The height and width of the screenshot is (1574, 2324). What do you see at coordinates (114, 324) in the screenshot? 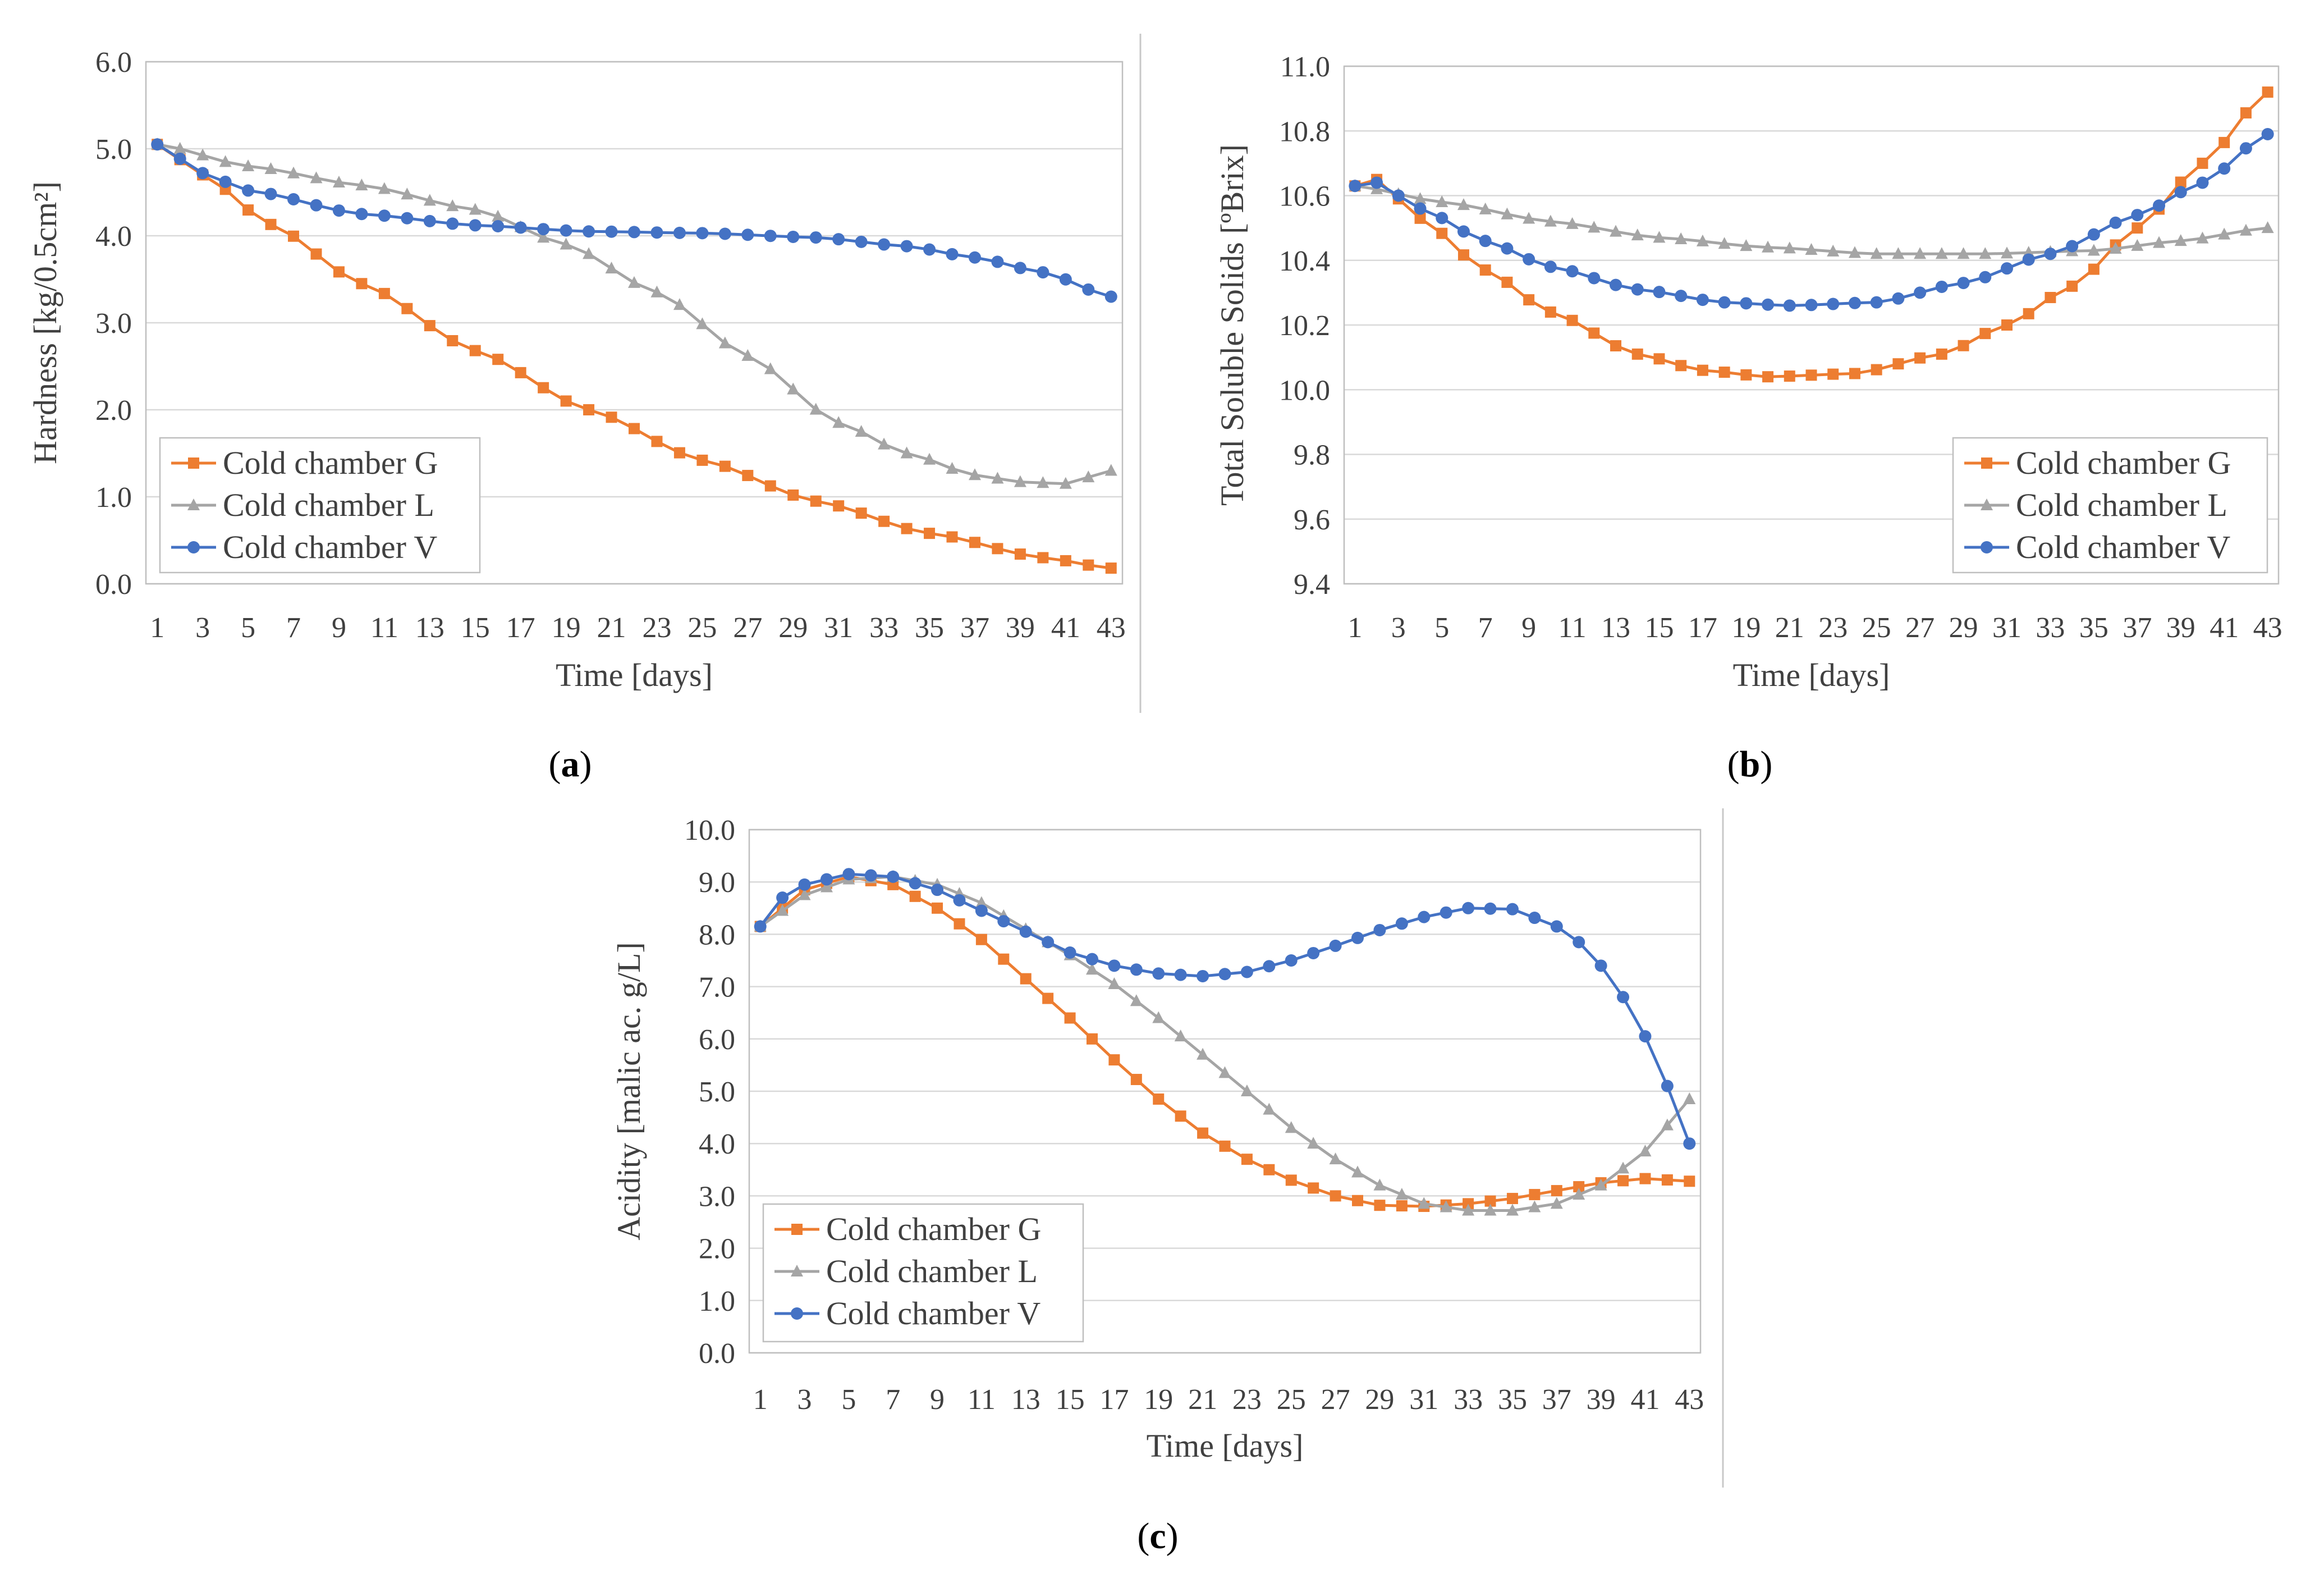
I see `y-tick-label: 3.0` at bounding box center [114, 324].